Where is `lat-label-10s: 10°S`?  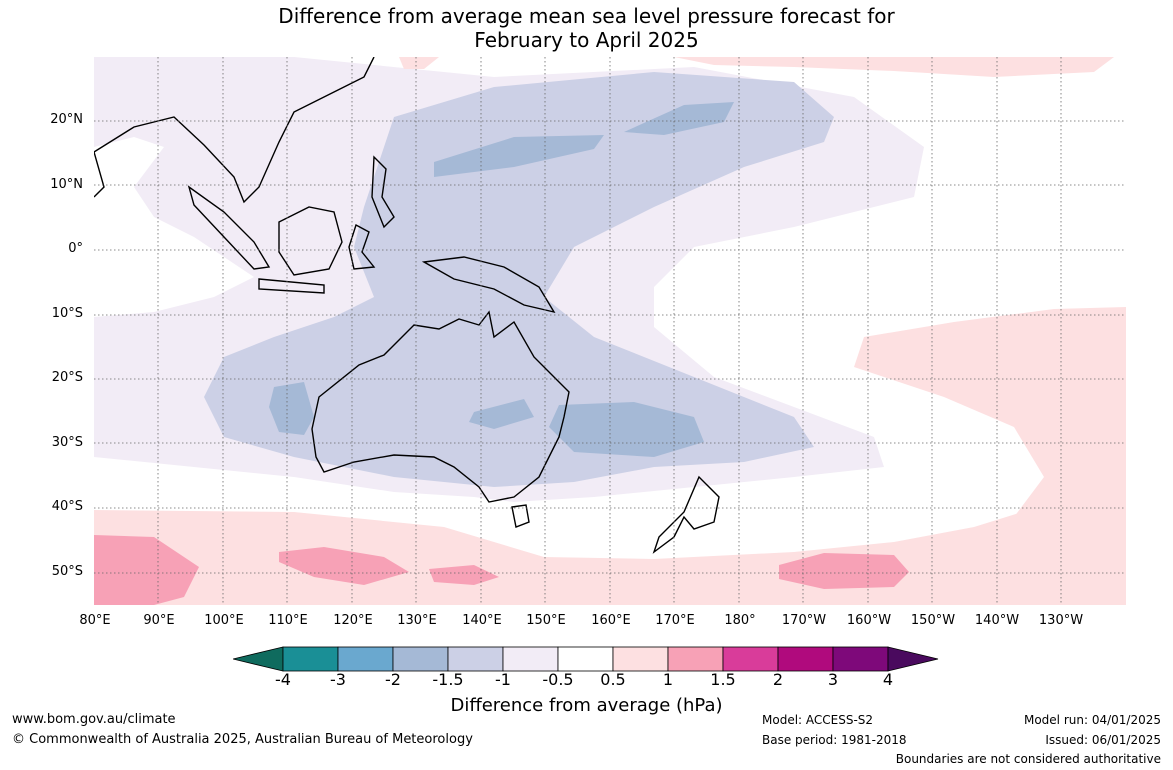
lat-label-10s: 10°S is located at coordinates (67, 313).